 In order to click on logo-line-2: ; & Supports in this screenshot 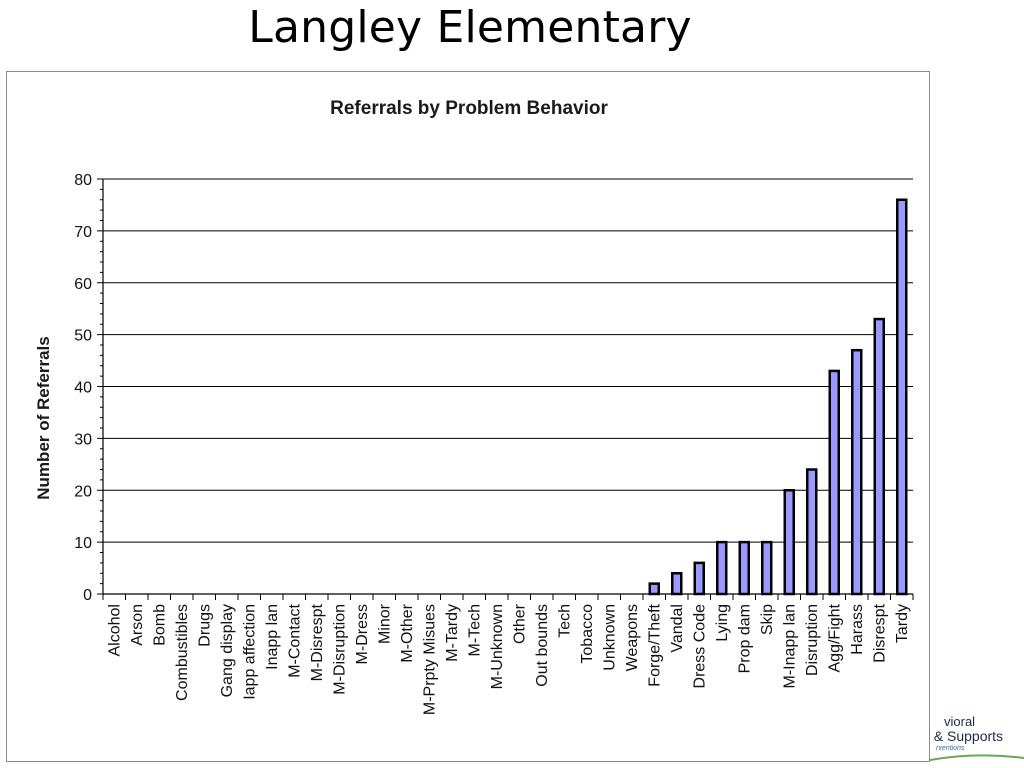, I will do `click(967, 736)`.